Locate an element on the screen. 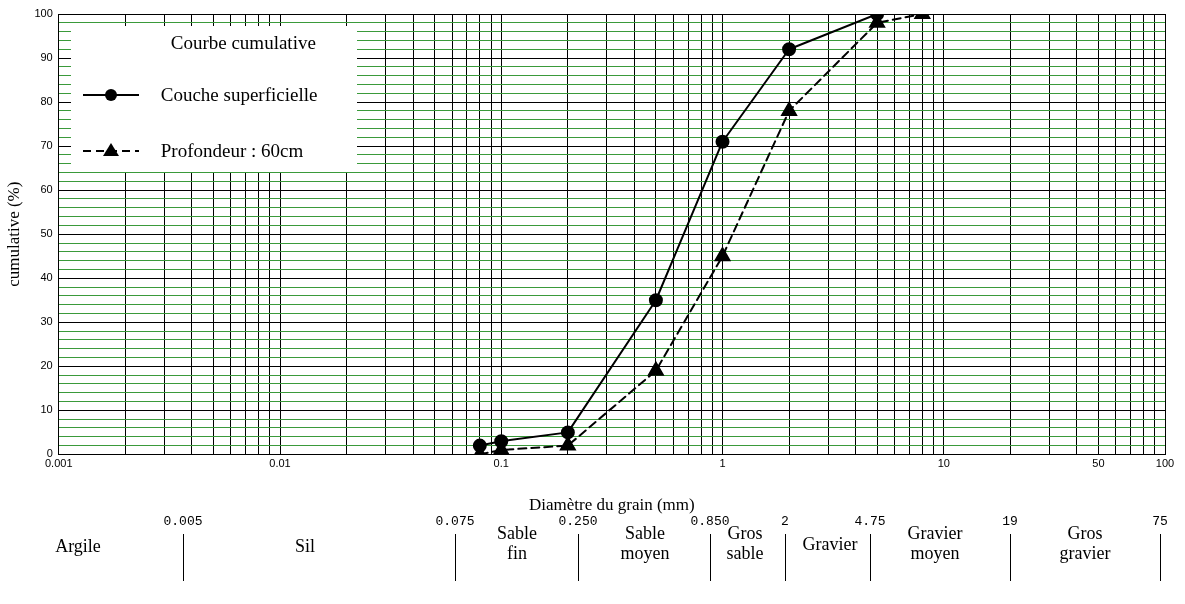 This screenshot has height=604, width=1185. text: Argile is located at coordinates (78, 546).